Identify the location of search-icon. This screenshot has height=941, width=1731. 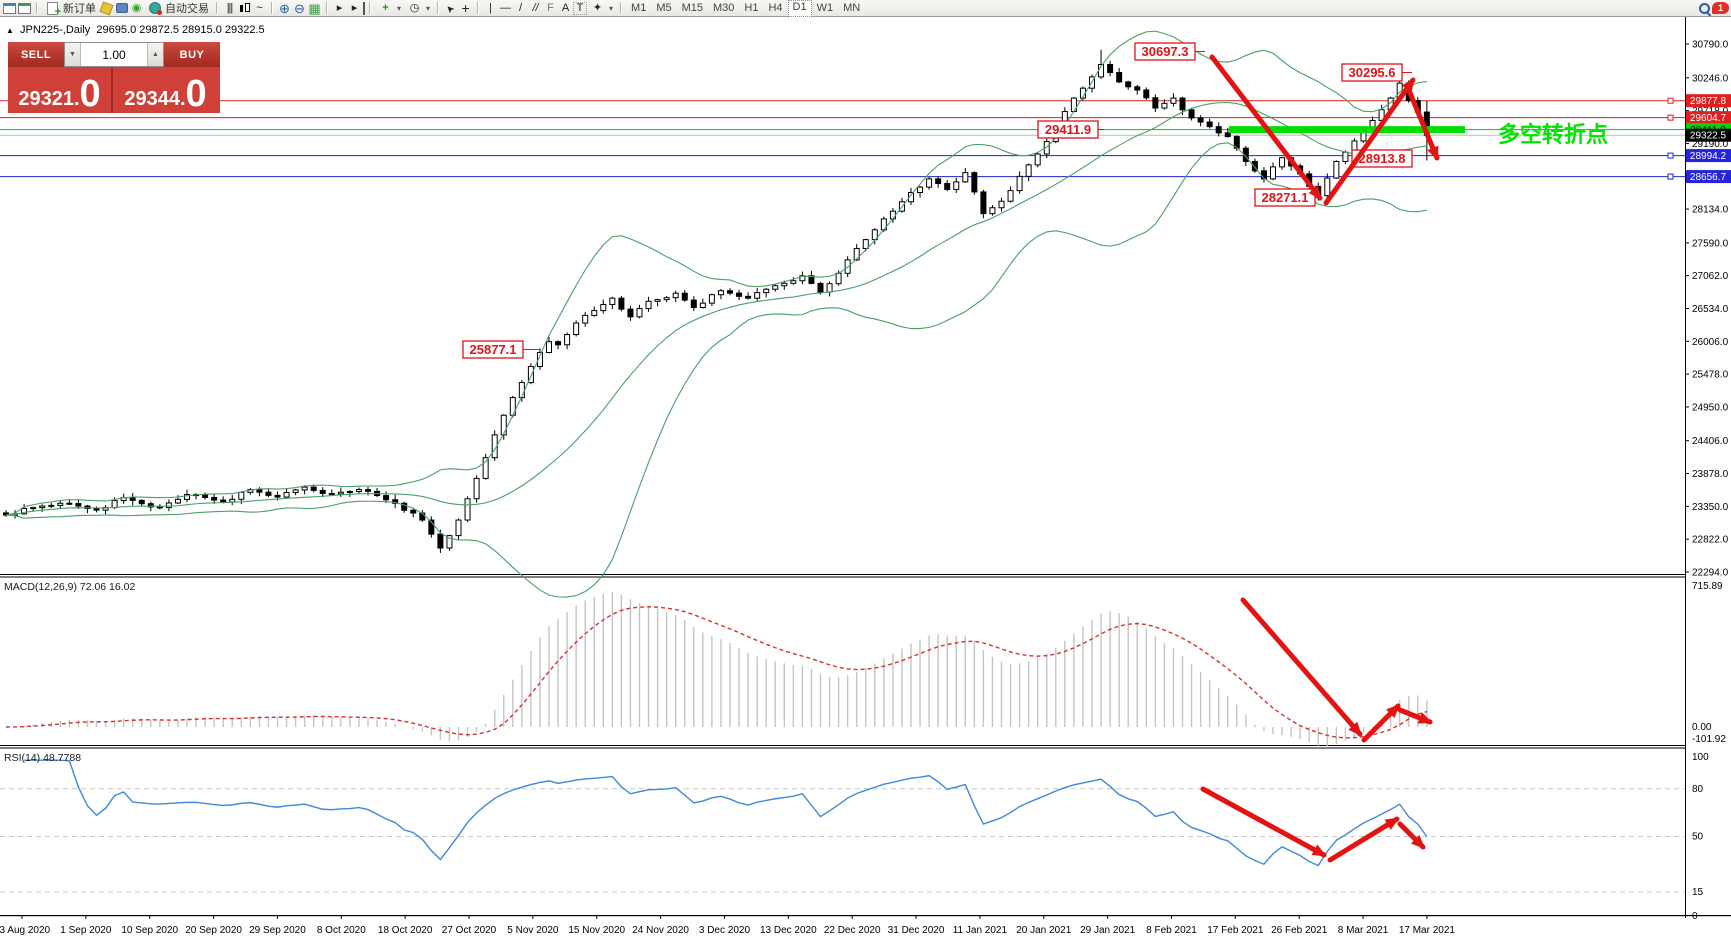
(1704, 8).